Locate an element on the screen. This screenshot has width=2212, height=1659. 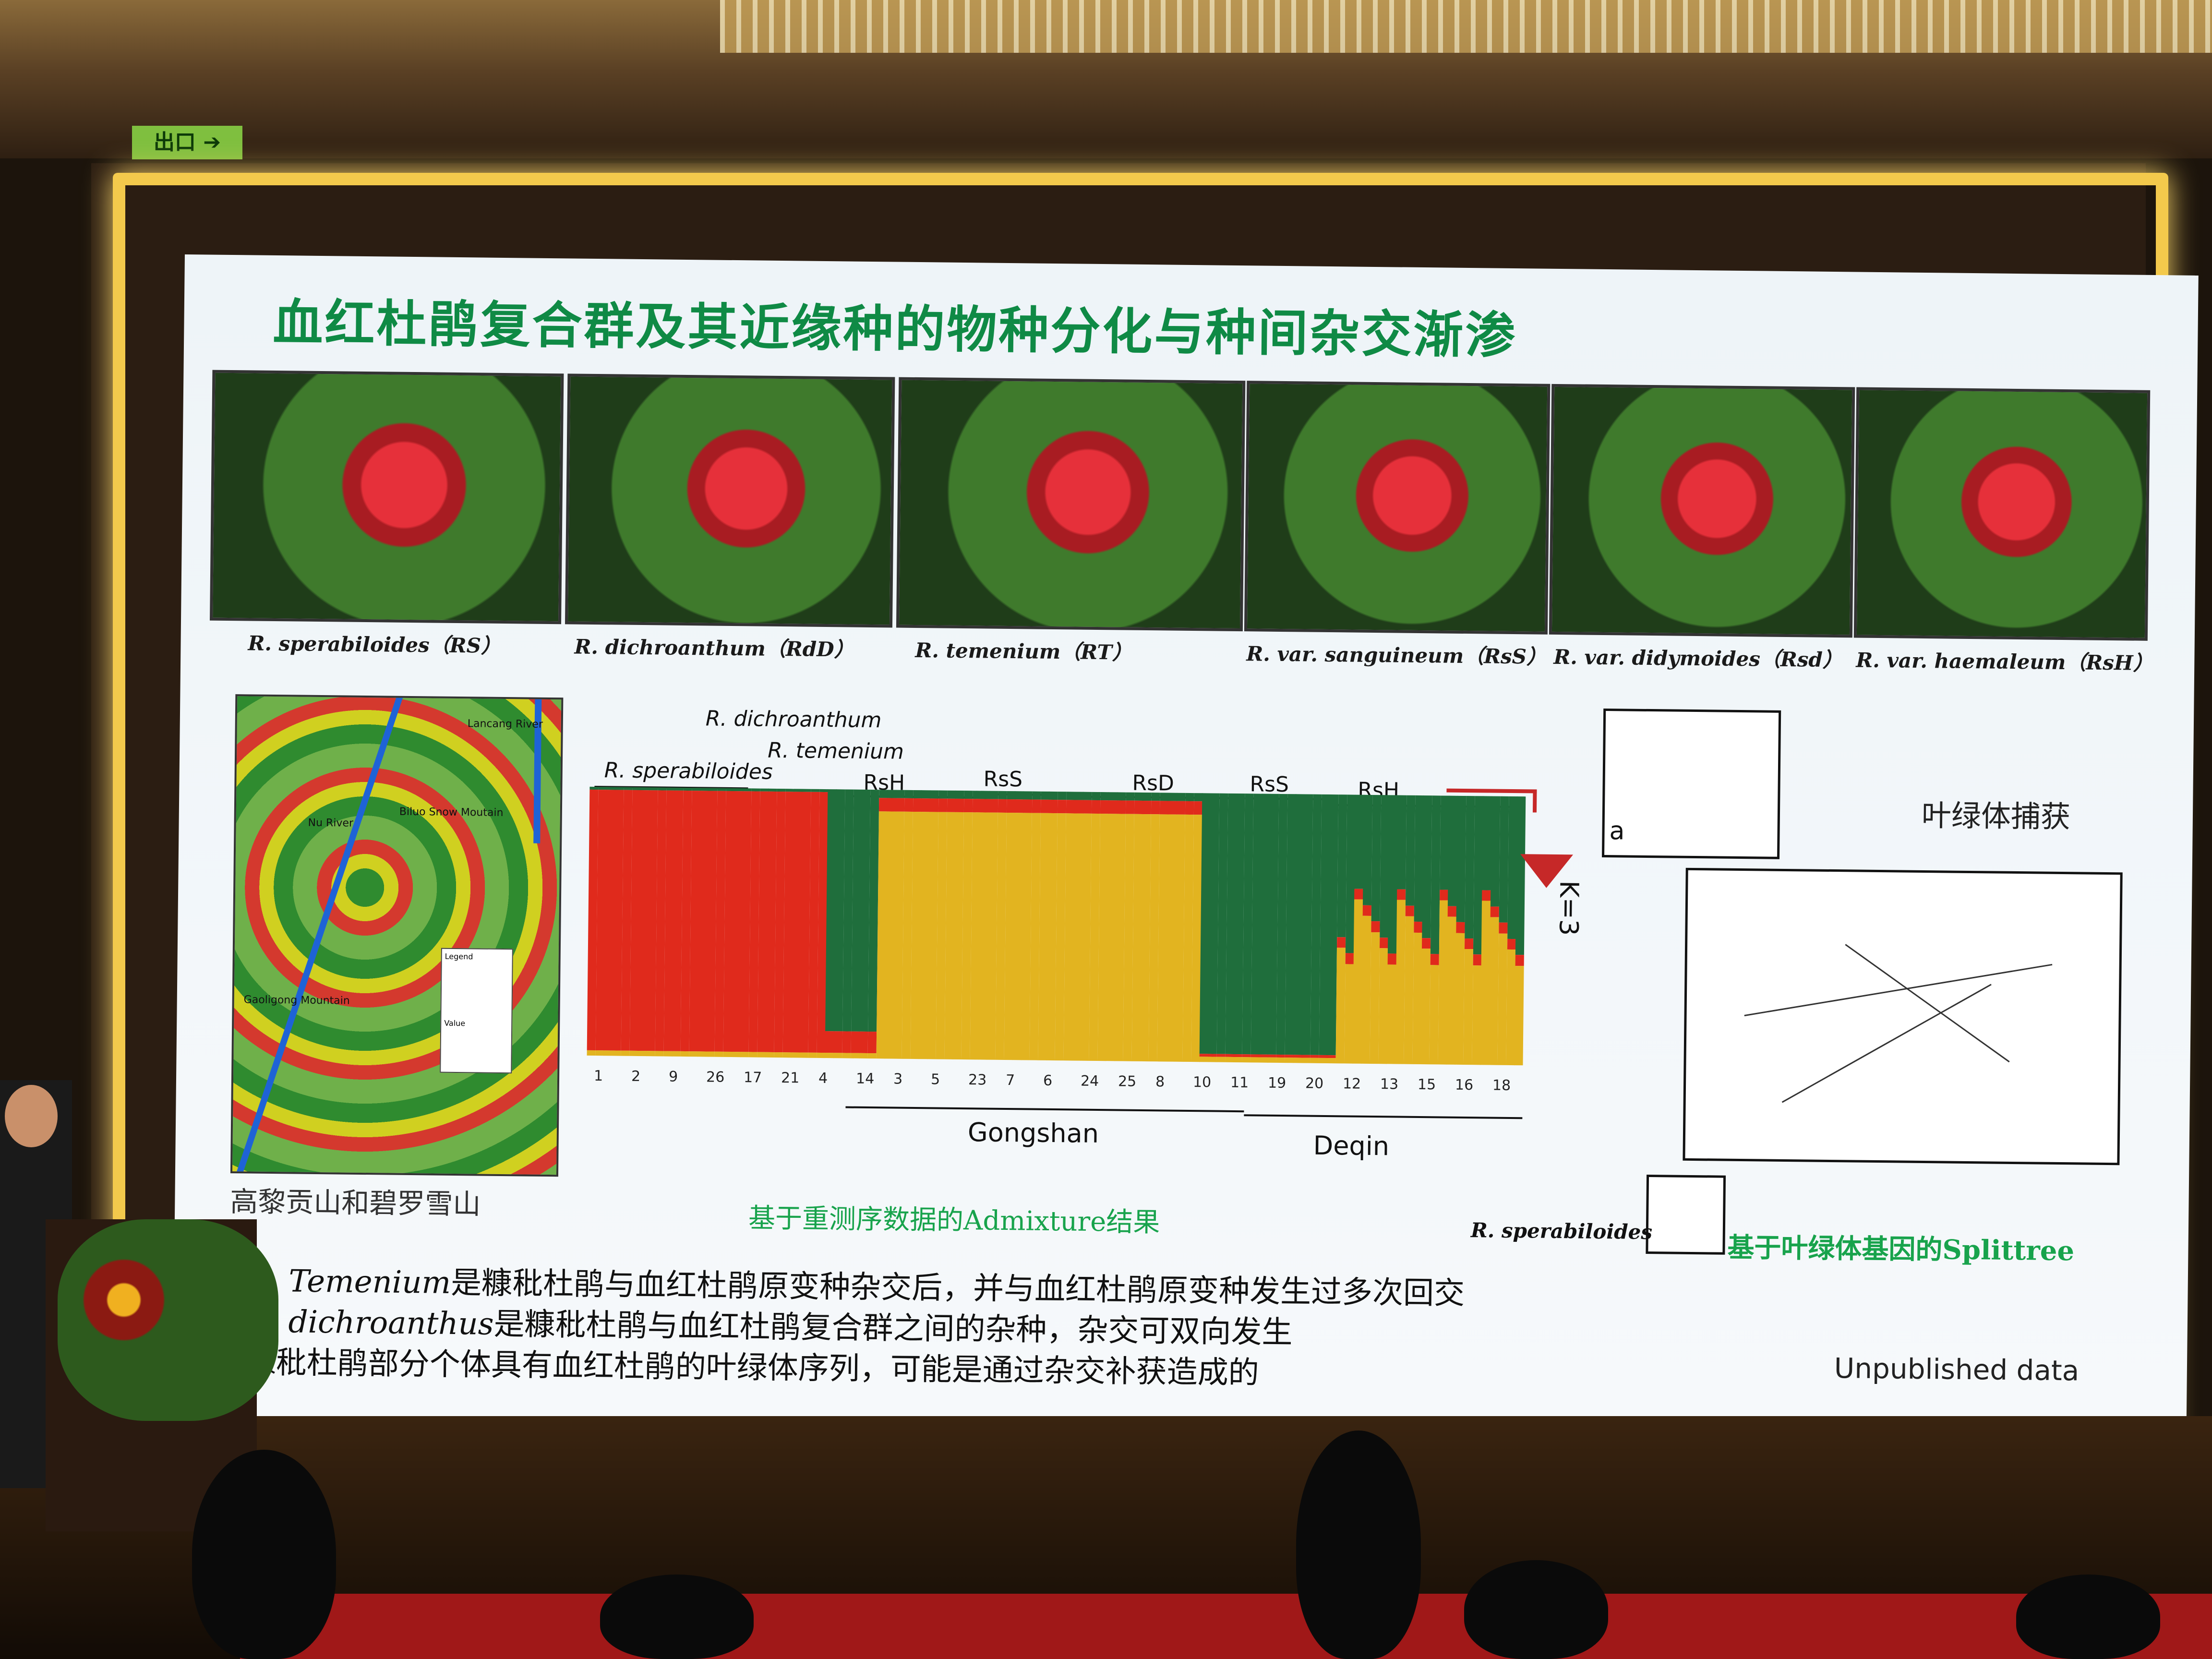
caption-temenium: R. temenium（RT） is located at coordinates (1024, 651).